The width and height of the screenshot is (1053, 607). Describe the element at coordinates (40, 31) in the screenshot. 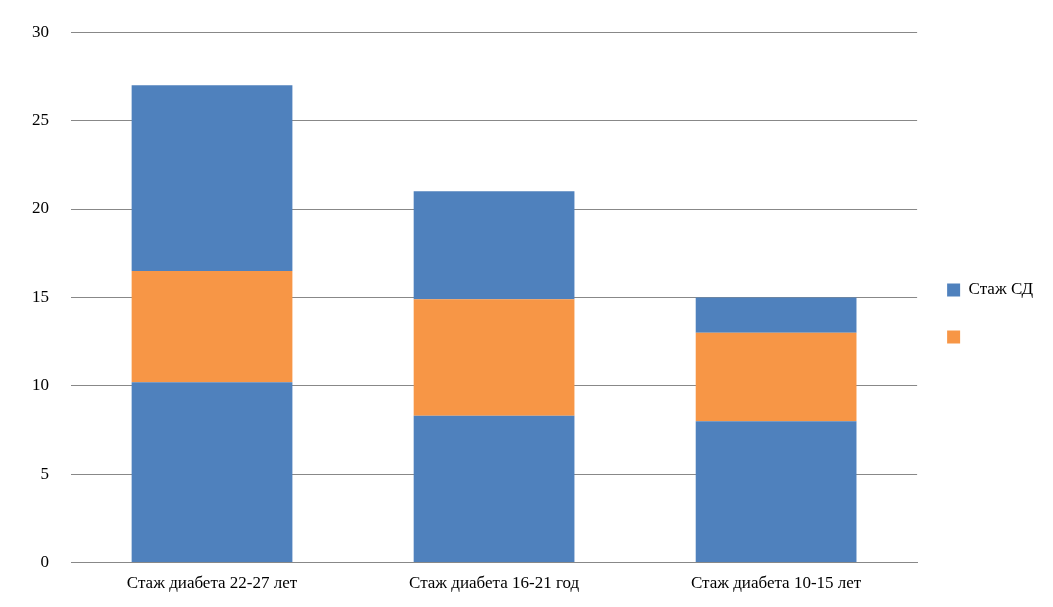

I see `y-tick-label: 30` at that location.